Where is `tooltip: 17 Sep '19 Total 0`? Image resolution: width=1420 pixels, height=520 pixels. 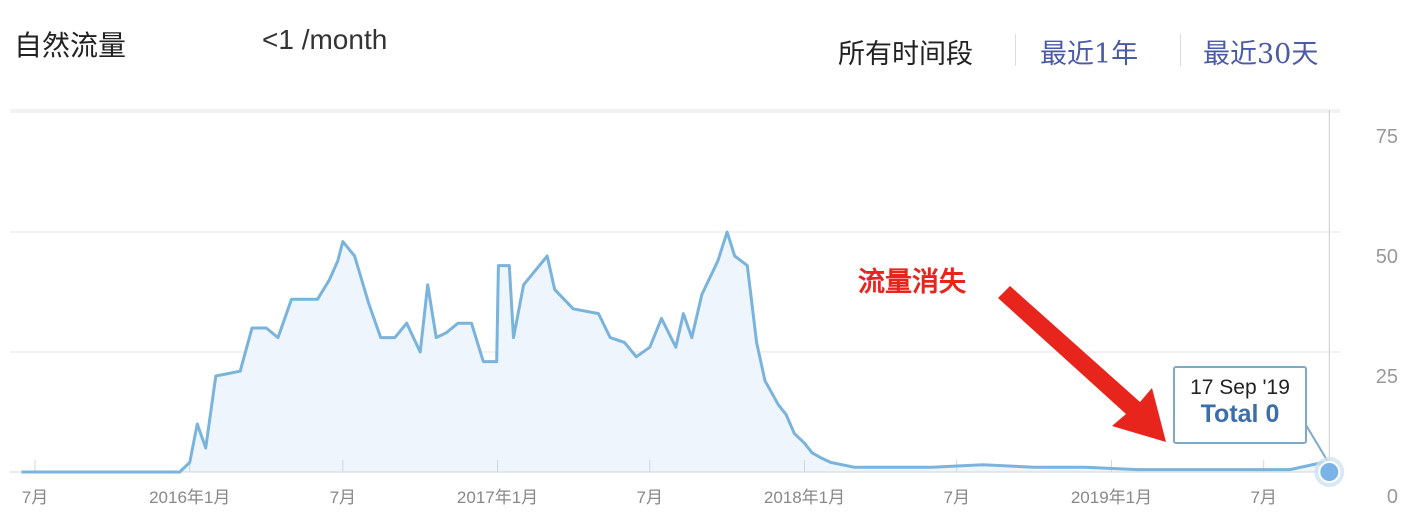 tooltip: 17 Sep '19 Total 0 is located at coordinates (1240, 405).